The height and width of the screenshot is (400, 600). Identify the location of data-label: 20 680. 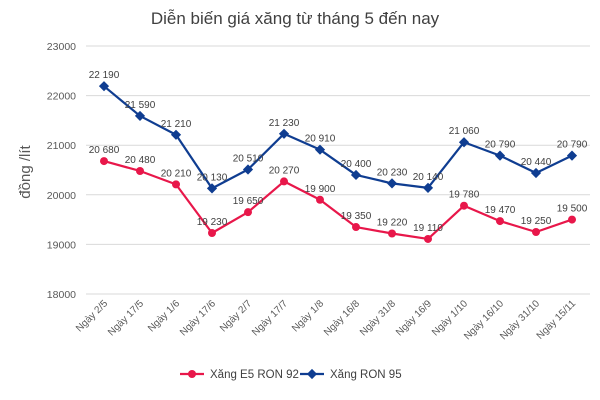
(104, 150).